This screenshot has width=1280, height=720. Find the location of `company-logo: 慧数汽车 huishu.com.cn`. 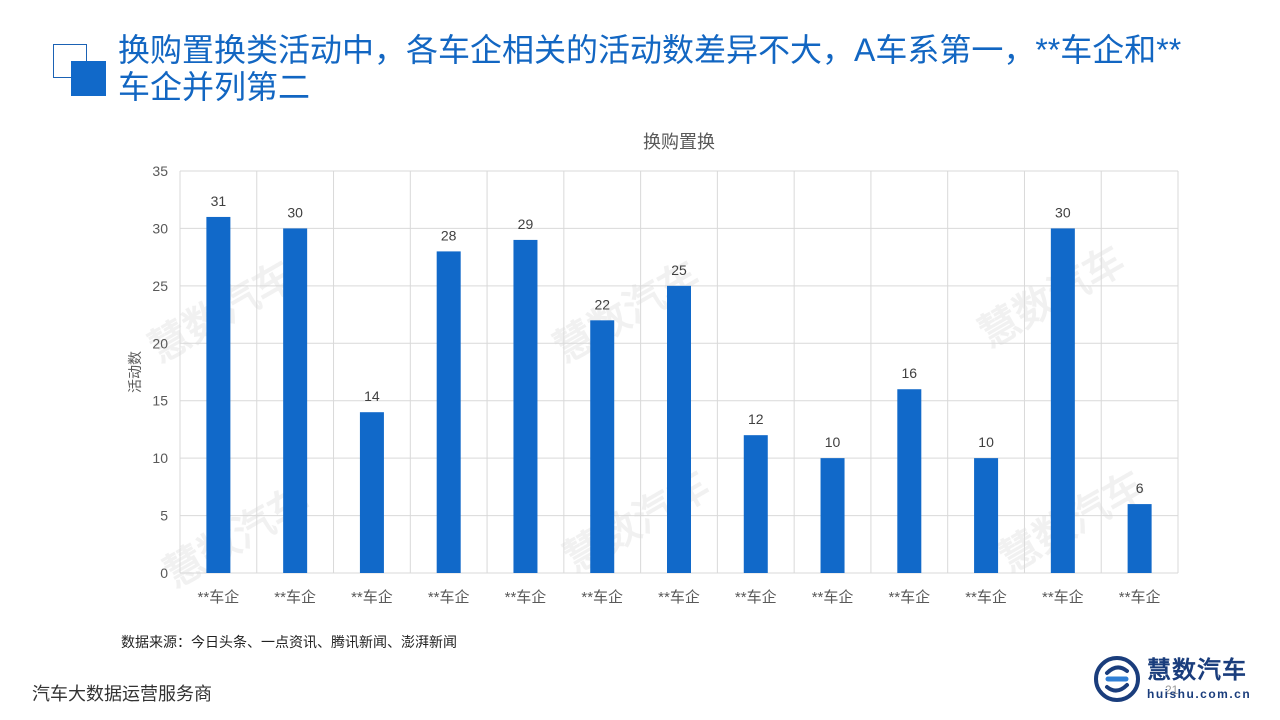

company-logo: 慧数汽车 huishu.com.cn is located at coordinates (1178, 680).